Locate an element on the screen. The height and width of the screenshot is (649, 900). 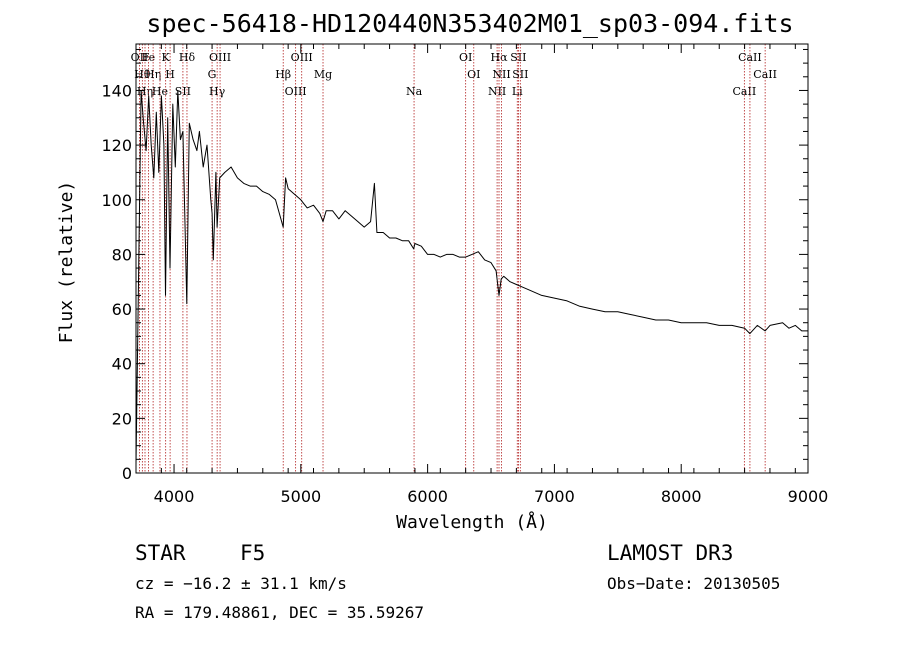
x-tick-label: 4000 is located at coordinates (174, 496).